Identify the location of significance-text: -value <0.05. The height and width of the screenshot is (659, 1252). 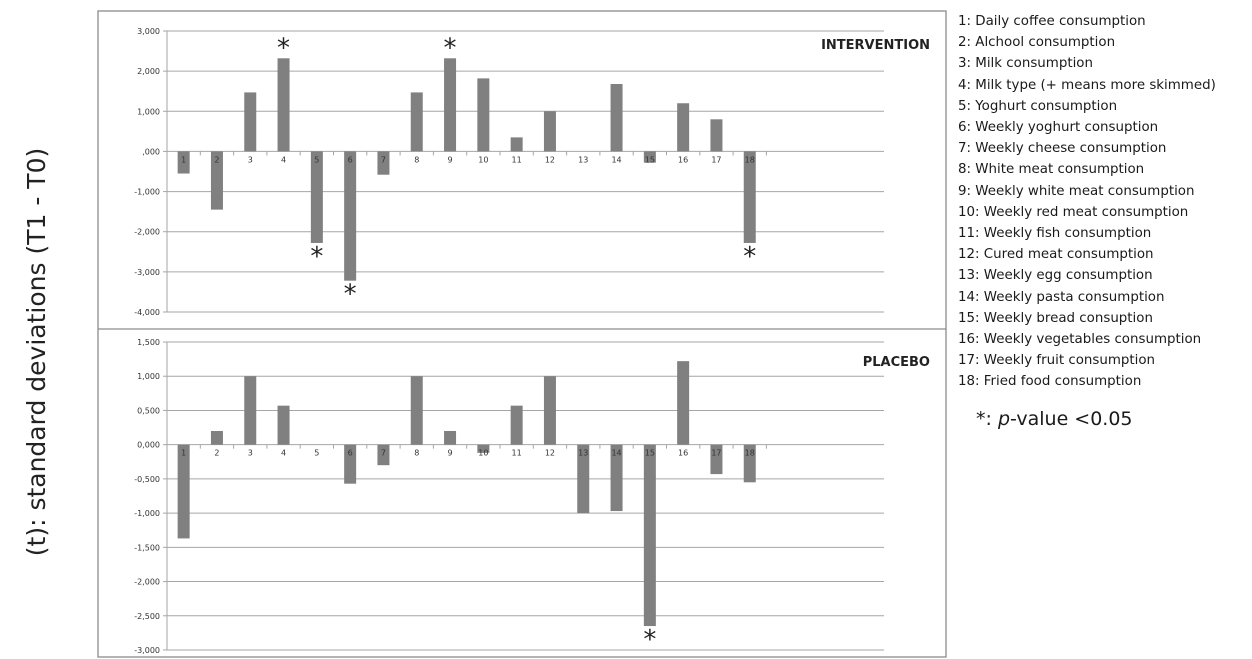
(1071, 419).